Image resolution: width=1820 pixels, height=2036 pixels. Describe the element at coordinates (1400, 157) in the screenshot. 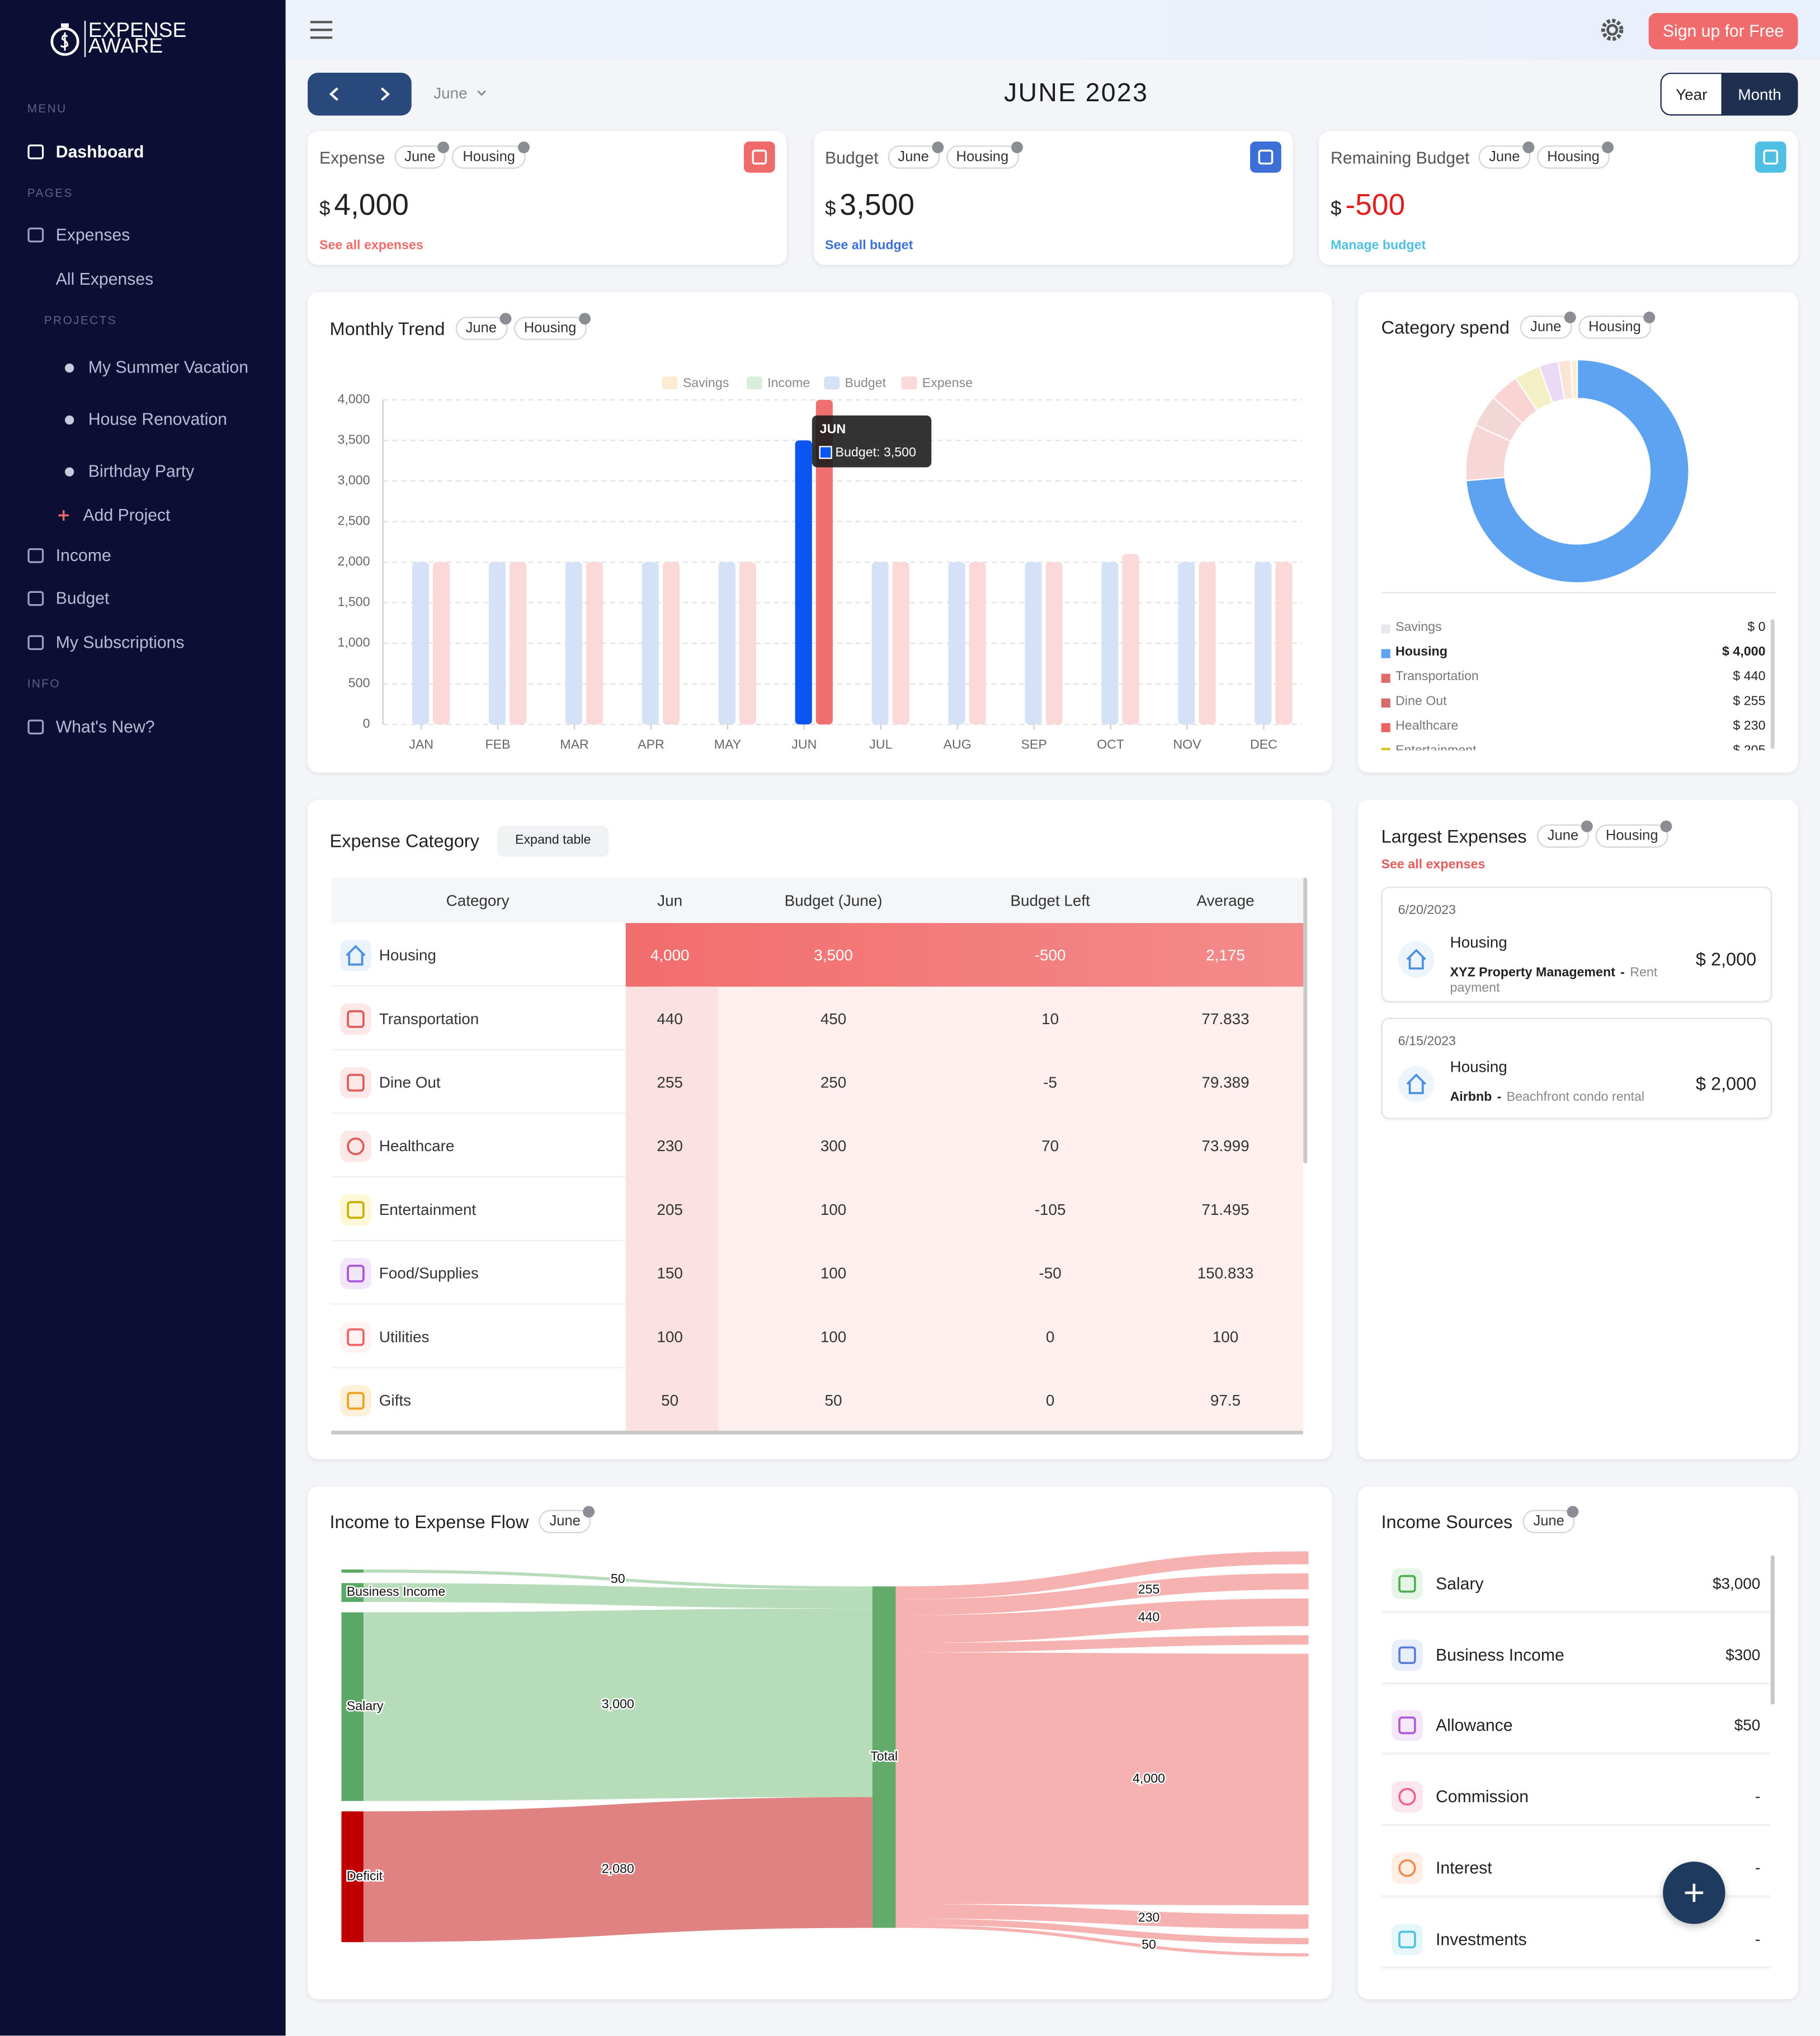

I see `card-label: Remaining Budget` at that location.